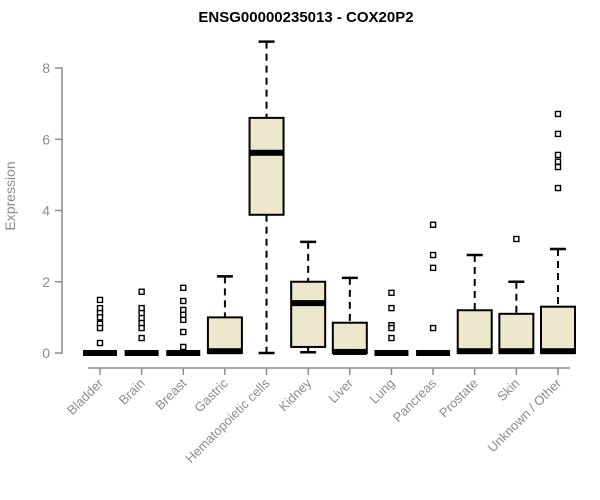 The height and width of the screenshot is (500, 600). I want to click on x-tick-label: Kidney, so click(295, 394).